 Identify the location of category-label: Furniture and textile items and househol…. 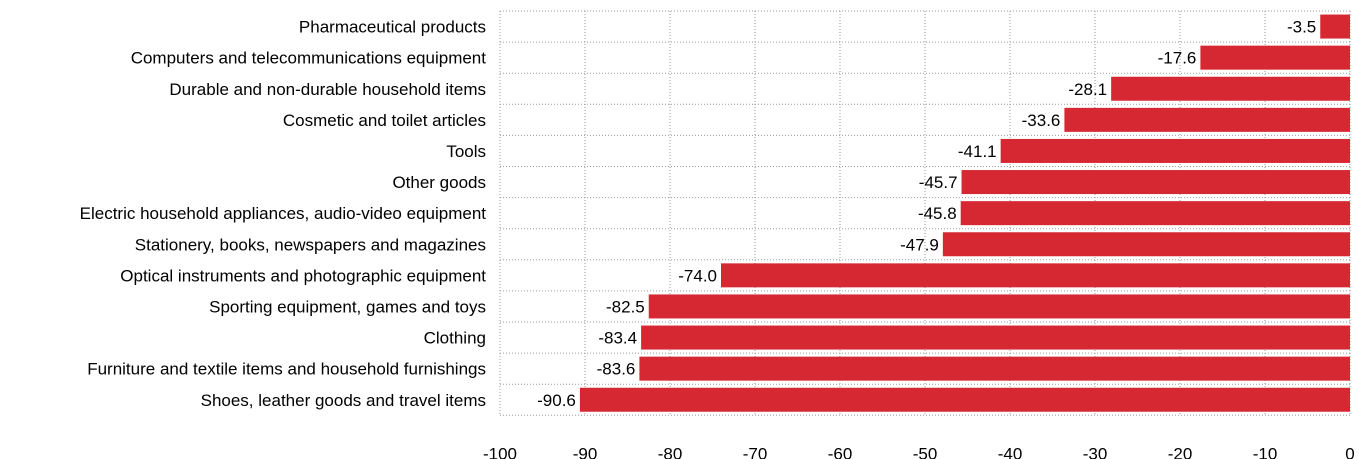
(286, 369).